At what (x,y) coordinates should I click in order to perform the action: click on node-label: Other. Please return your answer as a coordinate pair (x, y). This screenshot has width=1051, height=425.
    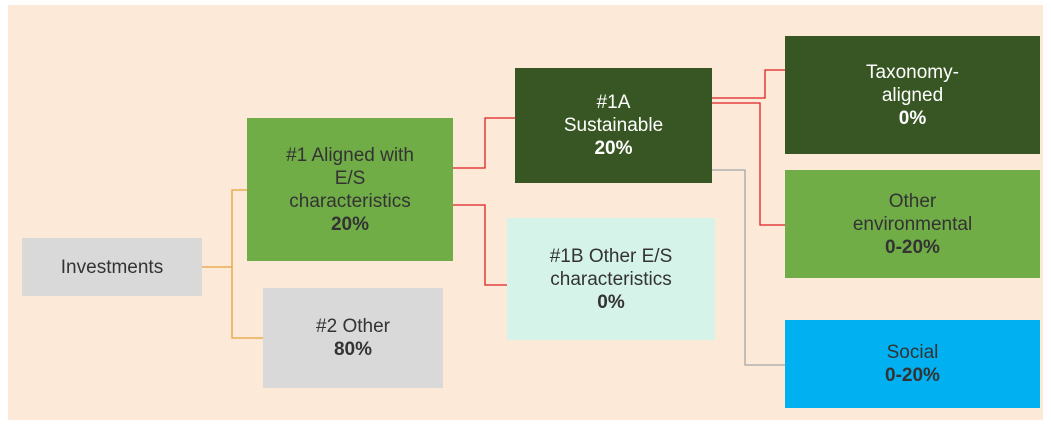
    Looking at the image, I should click on (912, 201).